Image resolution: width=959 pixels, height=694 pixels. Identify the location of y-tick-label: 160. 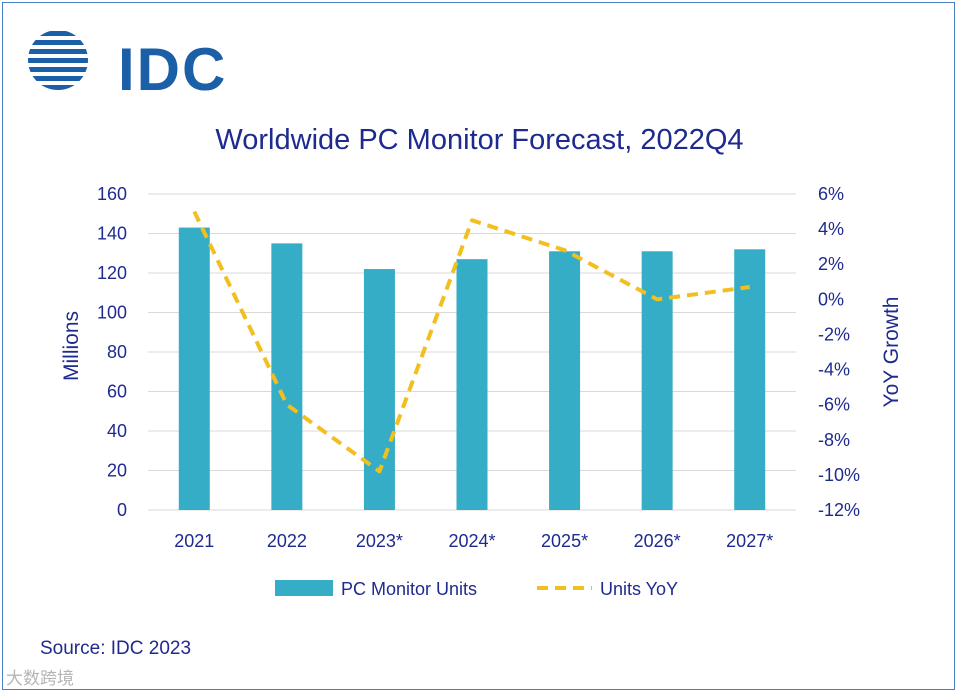
(112, 194).